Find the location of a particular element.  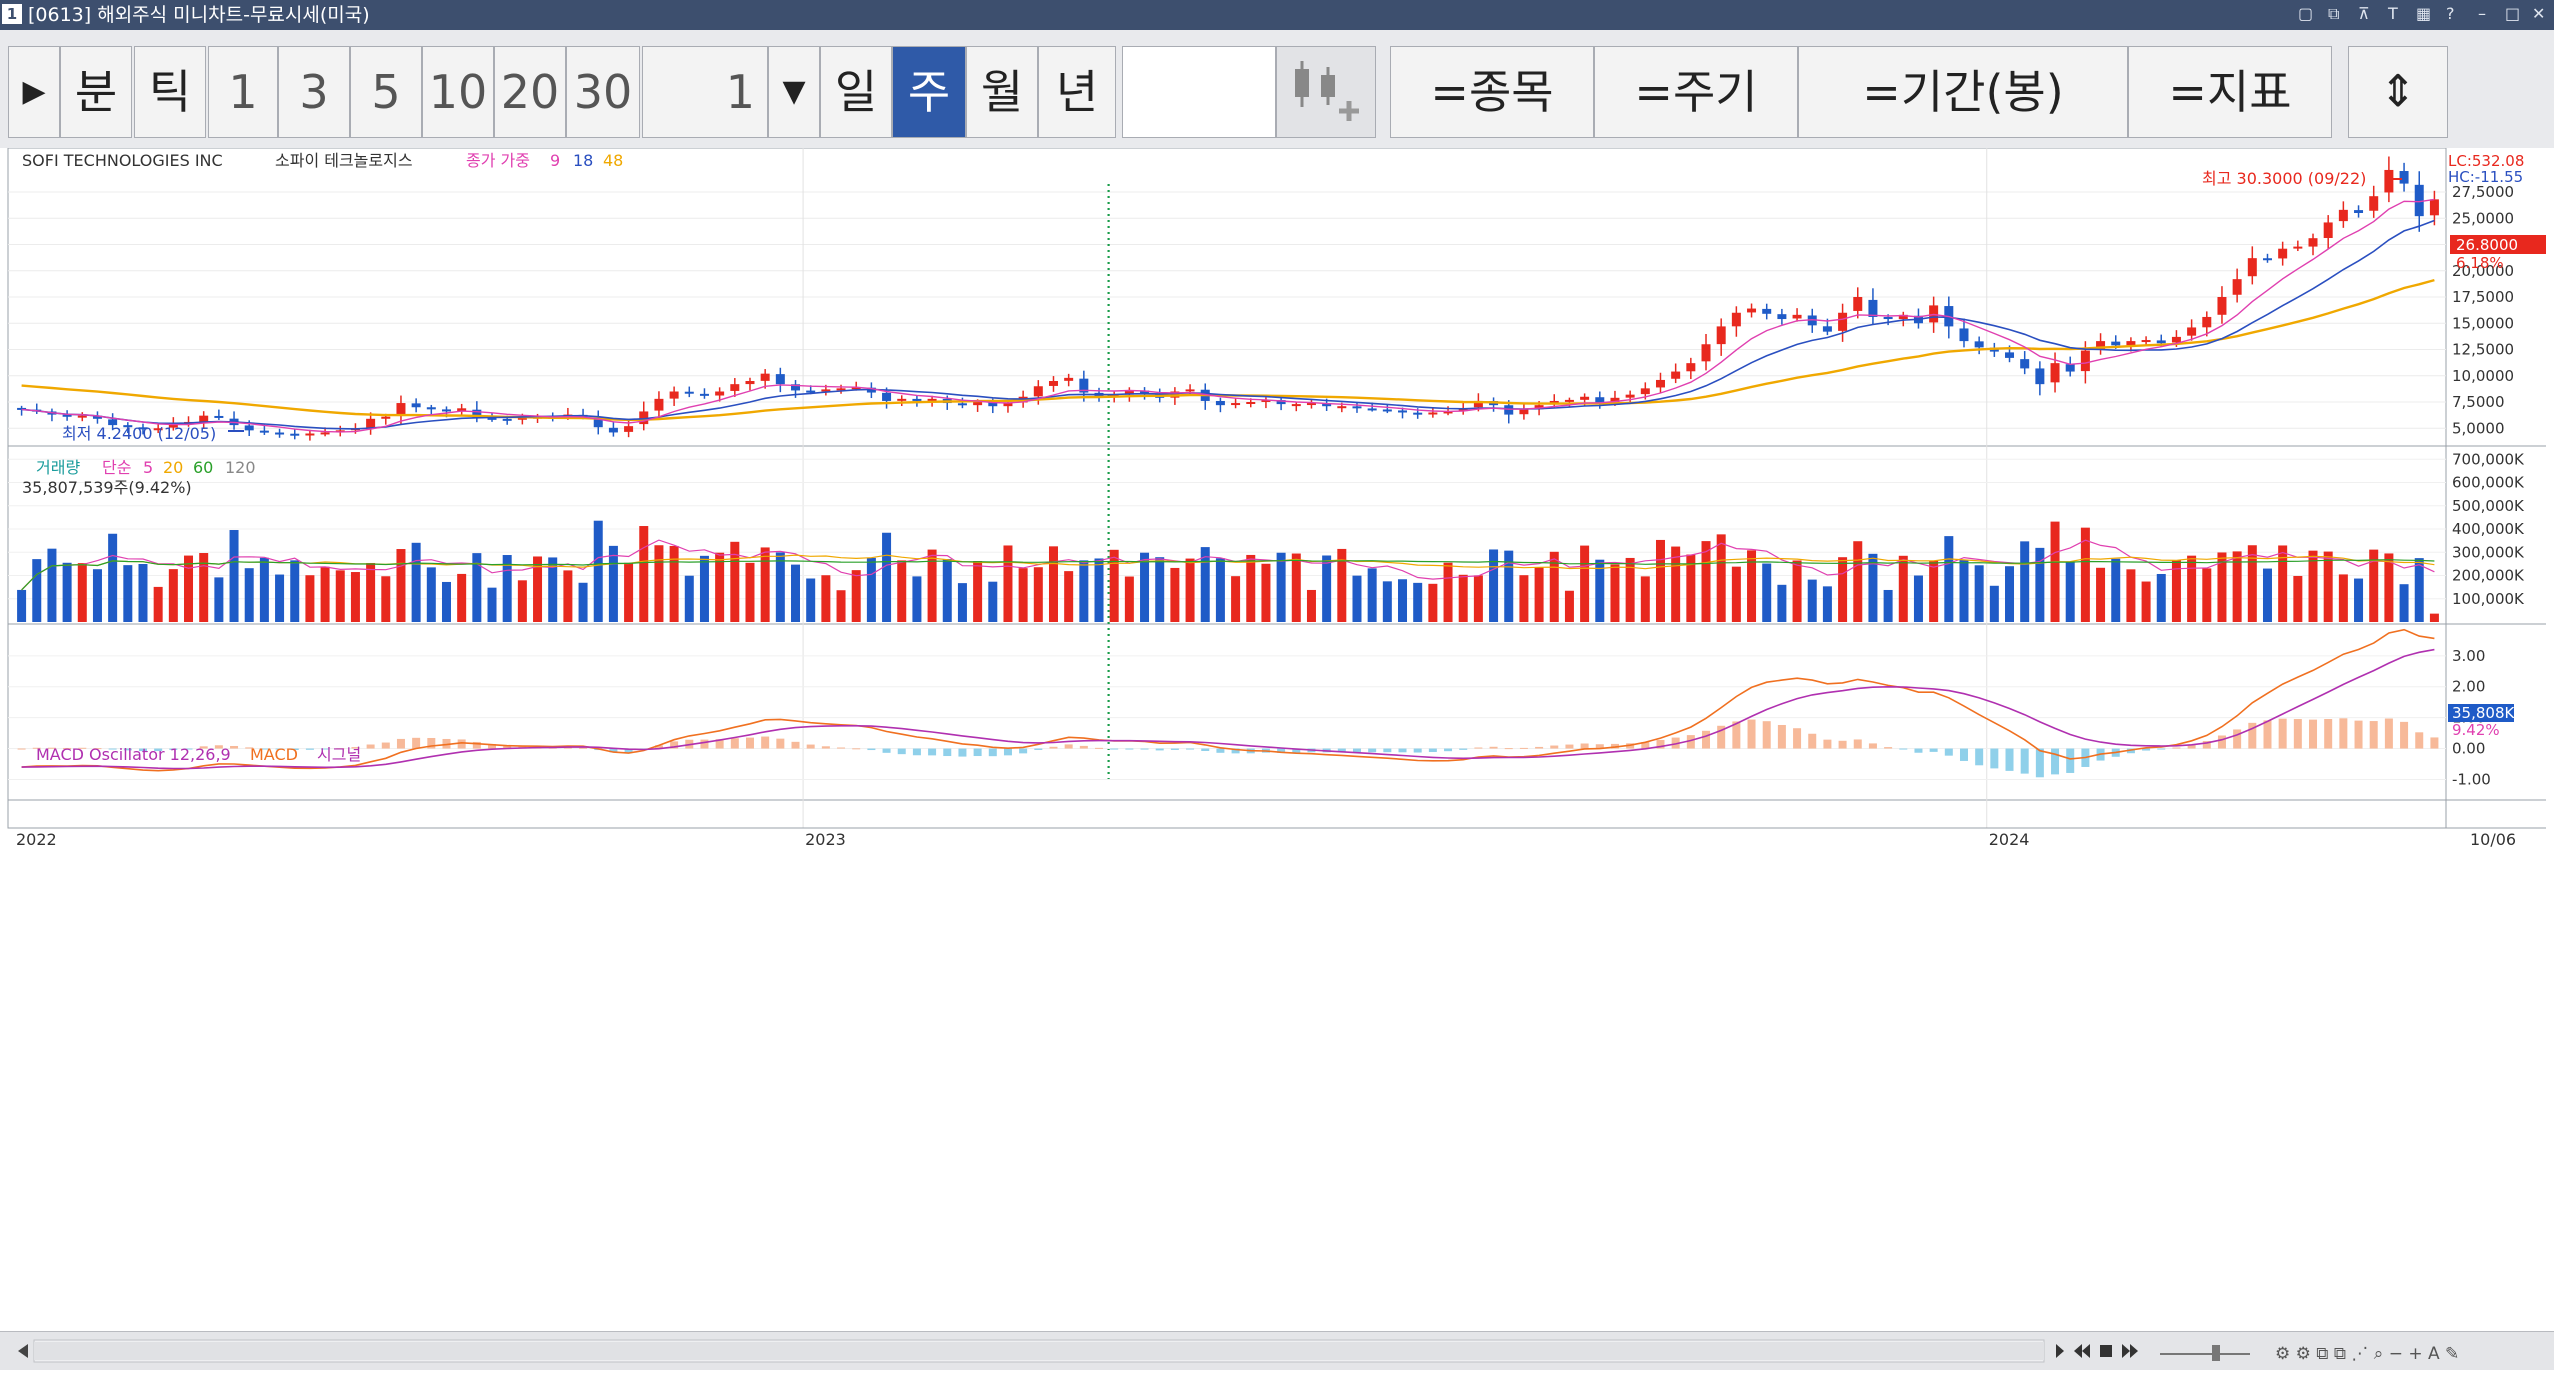

help-icon: ? is located at coordinates (2450, 13).